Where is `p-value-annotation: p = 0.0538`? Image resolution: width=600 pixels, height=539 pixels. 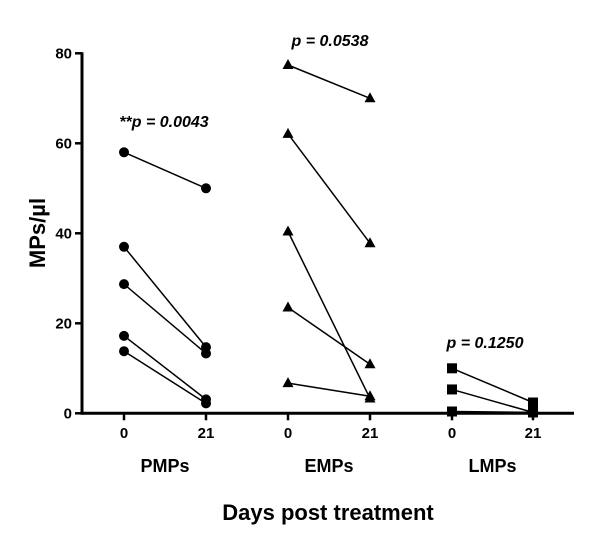 p-value-annotation: p = 0.0538 is located at coordinates (330, 41).